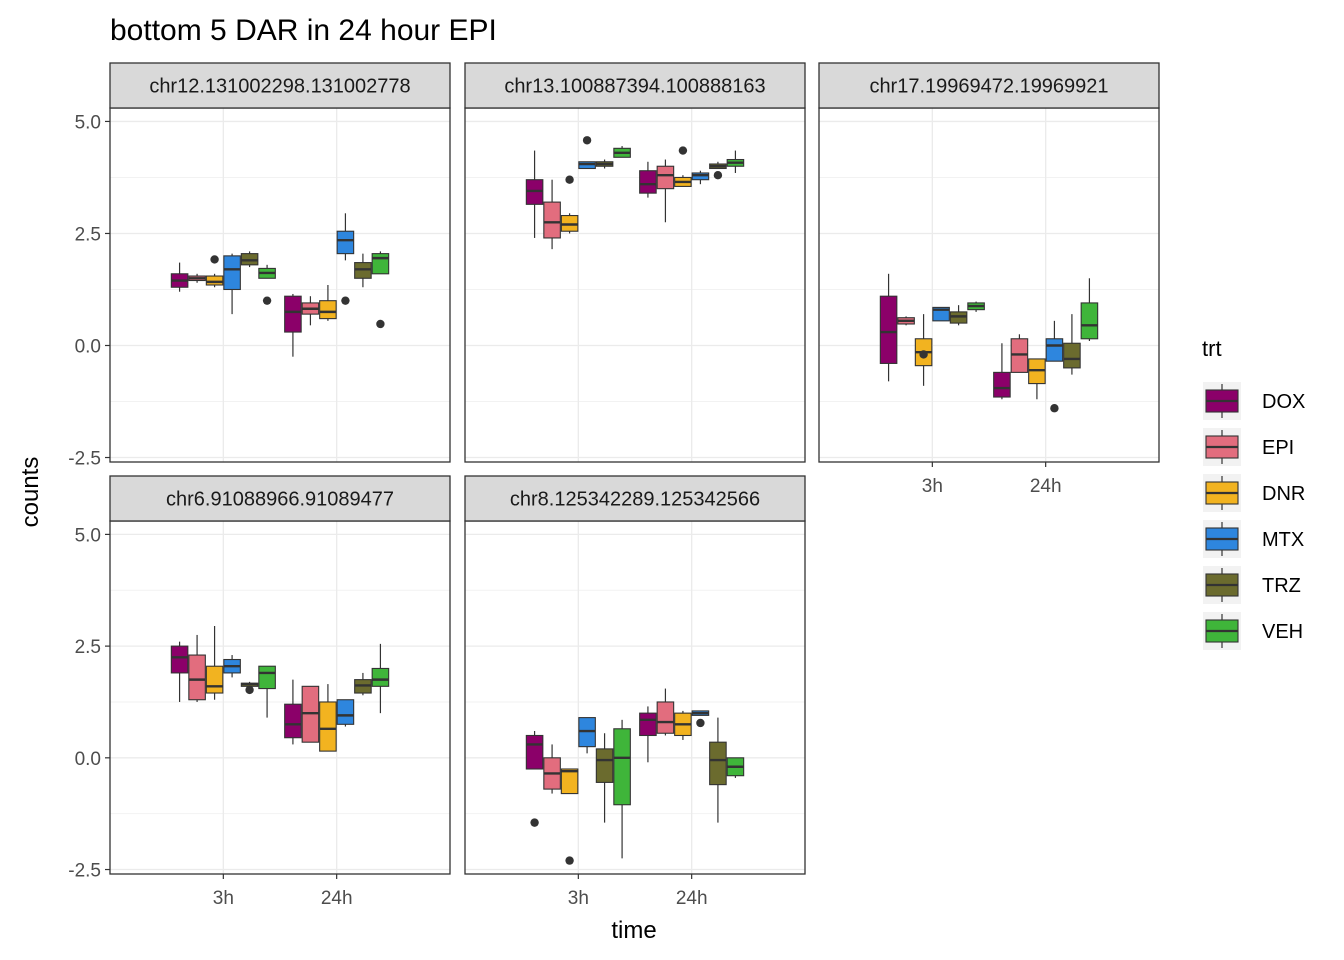 Image resolution: width=1344 pixels, height=960 pixels. Describe the element at coordinates (30, 492) in the screenshot. I see `y-axis-title: counts` at that location.